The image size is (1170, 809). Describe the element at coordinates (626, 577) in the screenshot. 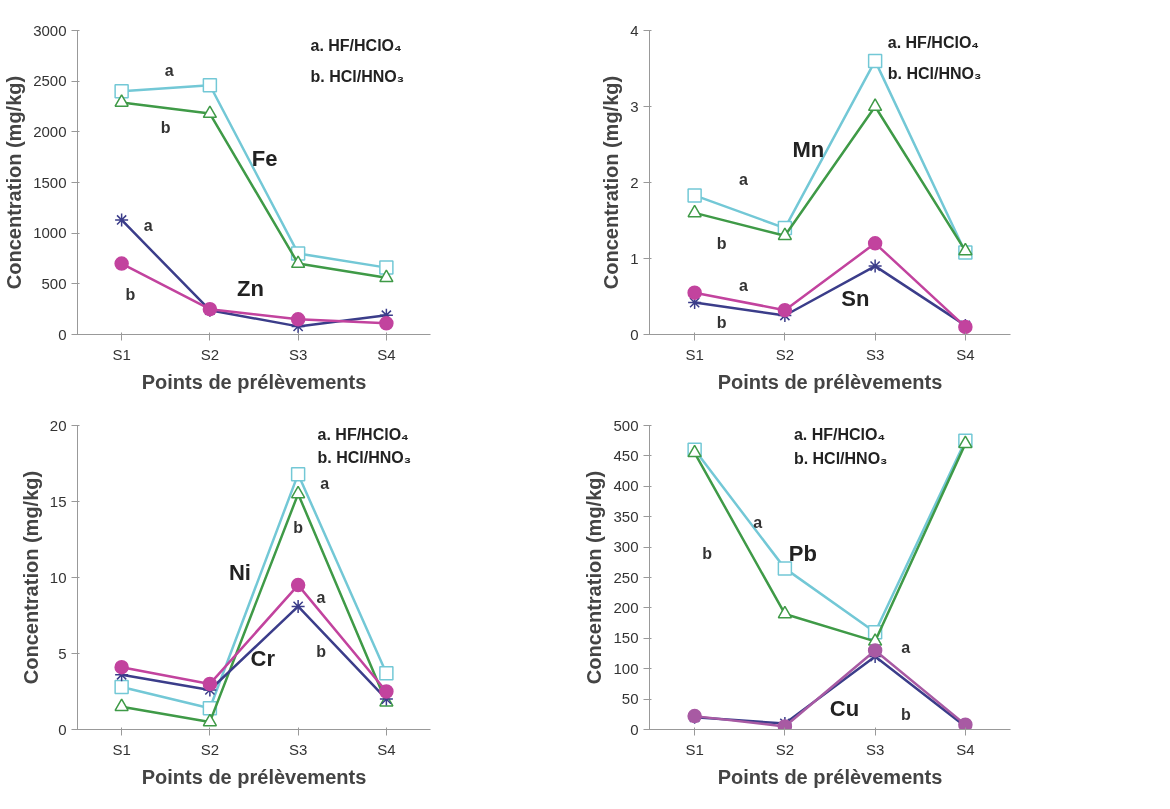

I see `y-tick-label: 250` at that location.